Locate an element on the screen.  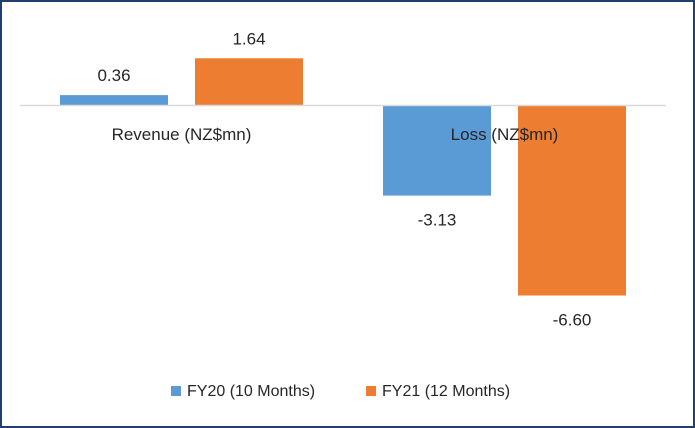
data-label-fy20-10-months-revenue-nz-mn: 0.36 is located at coordinates (113, 75).